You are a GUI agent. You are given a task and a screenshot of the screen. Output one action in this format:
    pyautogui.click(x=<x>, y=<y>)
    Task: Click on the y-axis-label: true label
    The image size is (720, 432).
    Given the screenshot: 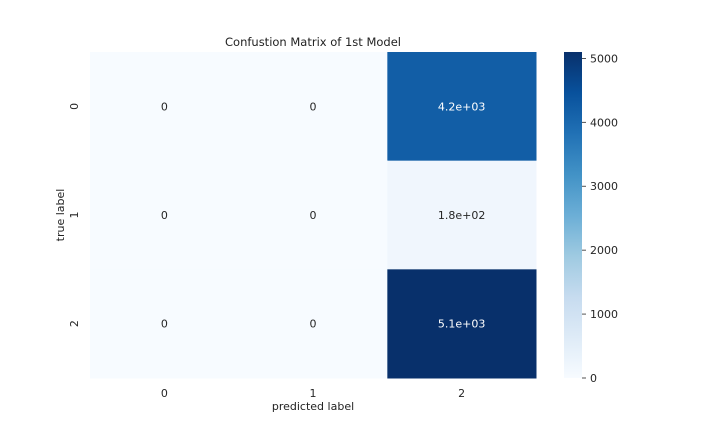 What is the action you would take?
    pyautogui.click(x=60, y=215)
    